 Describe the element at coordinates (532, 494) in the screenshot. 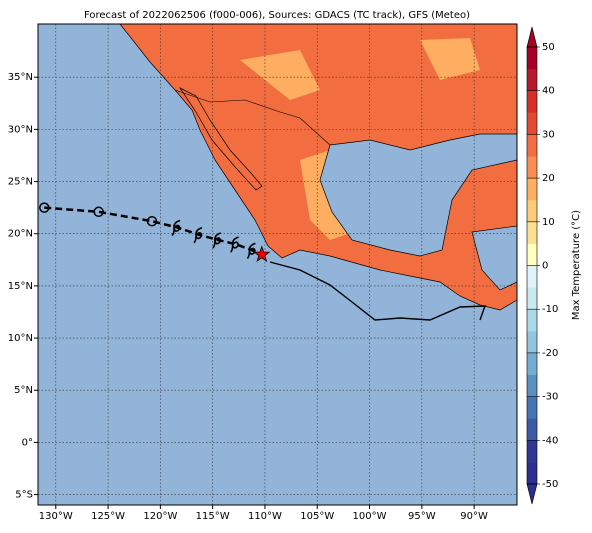

I see `colorbar-extend-bottom` at that location.